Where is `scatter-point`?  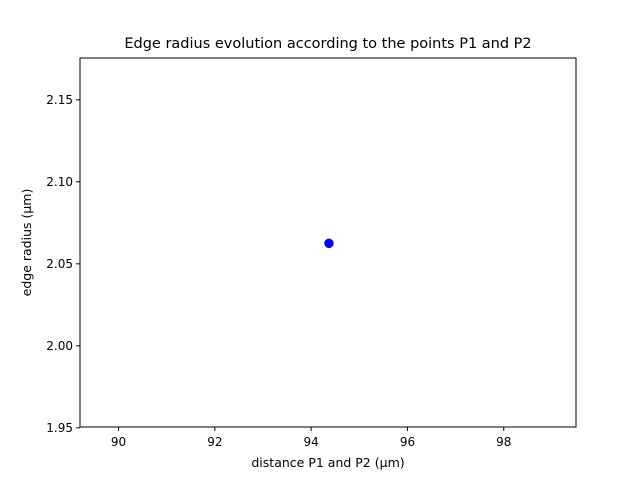 scatter-point is located at coordinates (329, 243).